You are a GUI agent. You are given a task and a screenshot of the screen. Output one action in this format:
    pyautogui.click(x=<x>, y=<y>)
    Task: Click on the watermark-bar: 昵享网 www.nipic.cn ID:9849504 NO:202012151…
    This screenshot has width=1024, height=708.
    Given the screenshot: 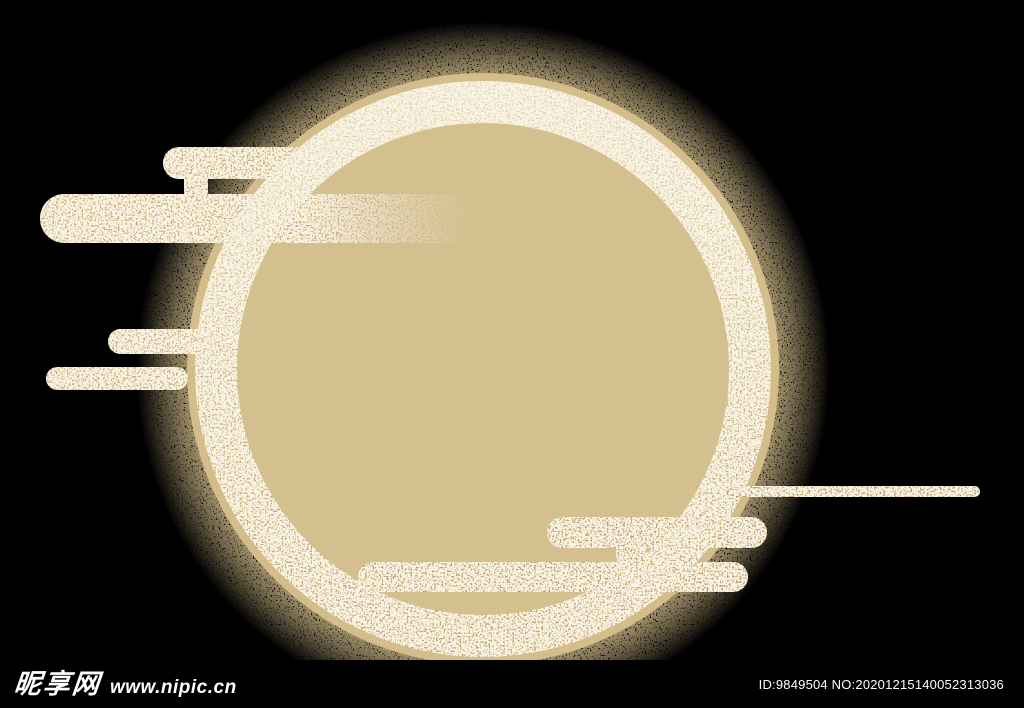 What is the action you would take?
    pyautogui.click(x=512, y=684)
    